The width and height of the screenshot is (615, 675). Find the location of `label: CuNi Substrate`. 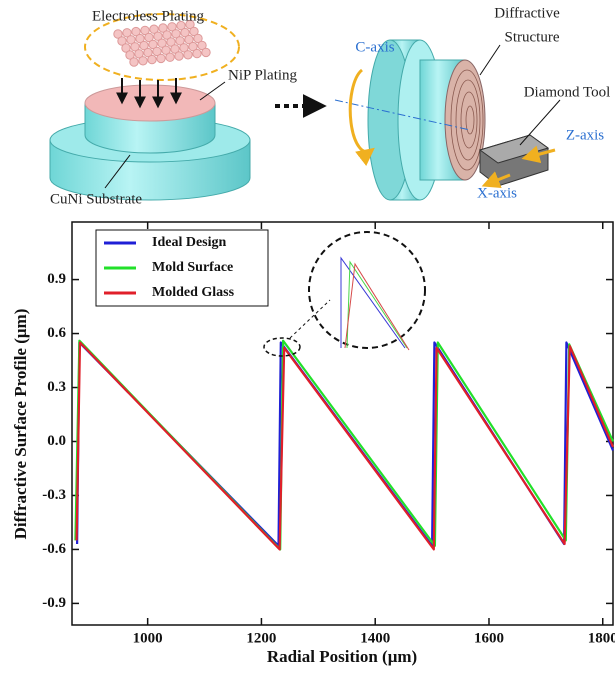

label: CuNi Substrate is located at coordinates (96, 199).